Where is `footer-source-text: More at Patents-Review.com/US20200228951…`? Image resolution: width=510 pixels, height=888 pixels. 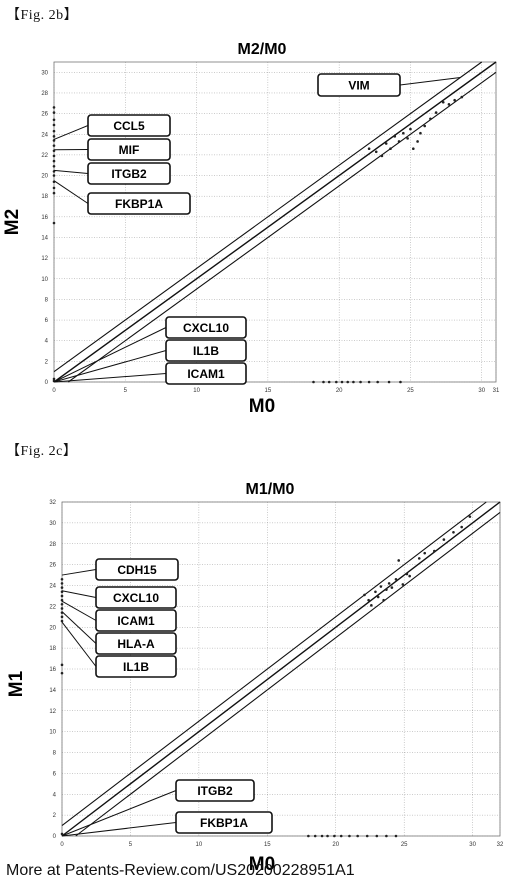 footer-source-text: More at Patents-Review.com/US20200228951… is located at coordinates (180, 871).